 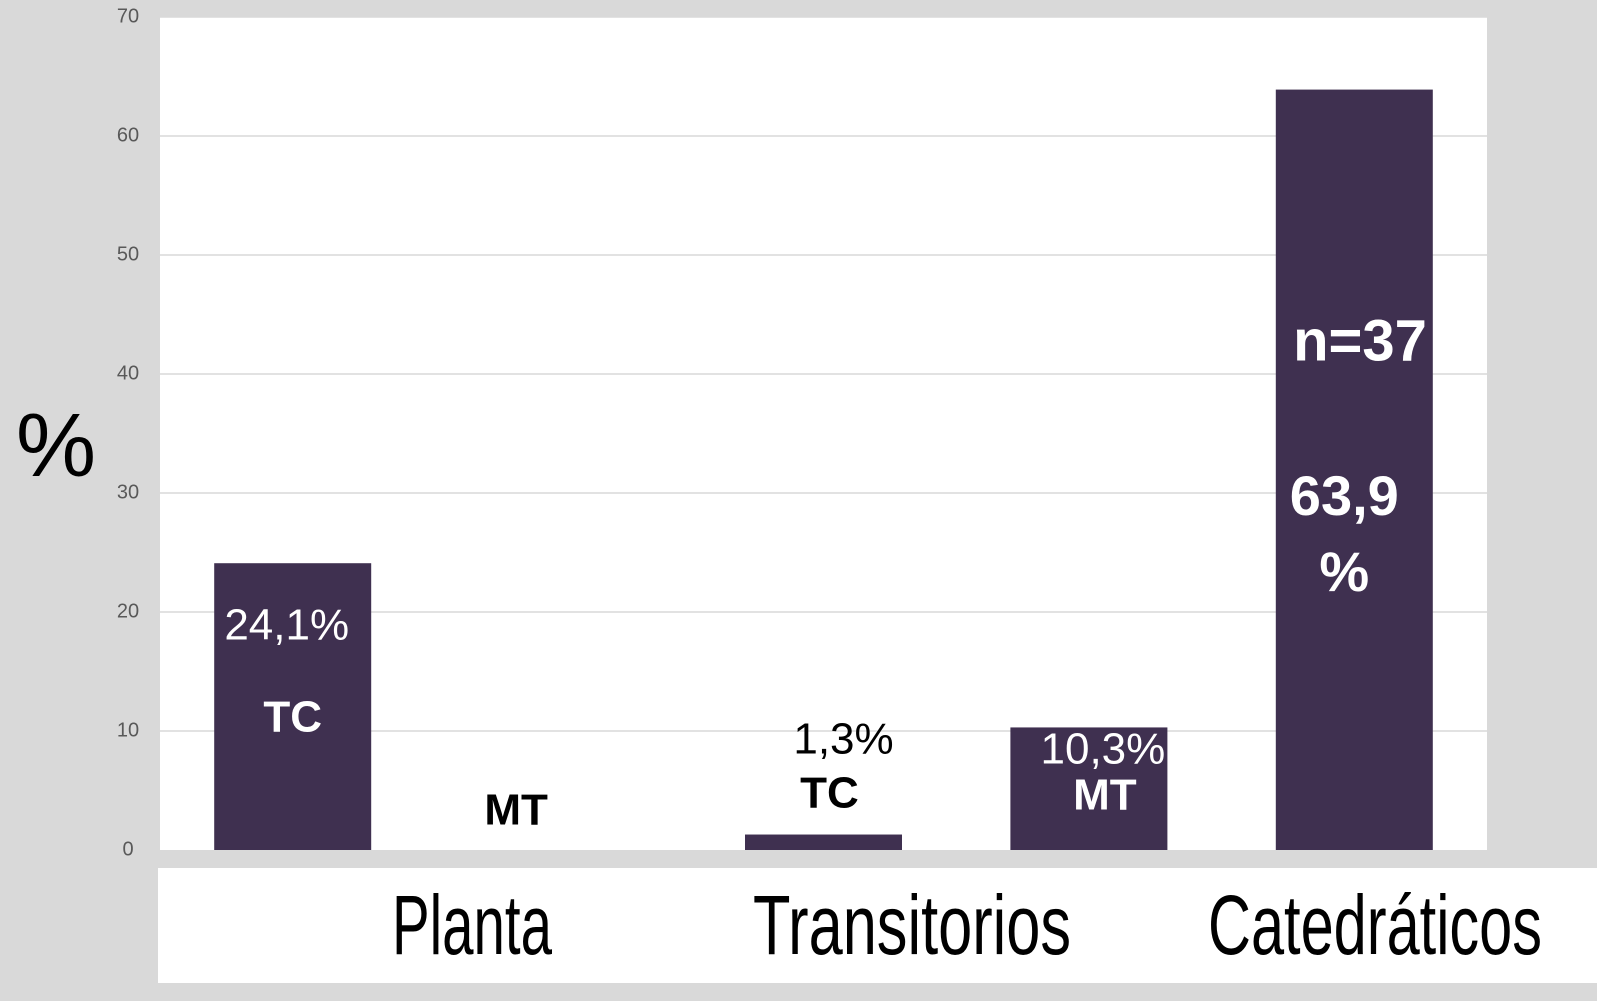 I want to click on y-tick-label: 70, so click(x=128, y=16).